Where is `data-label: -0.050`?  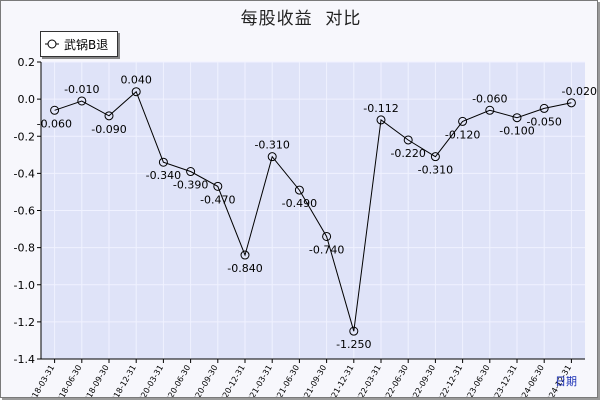 data-label: -0.050 is located at coordinates (543, 121).